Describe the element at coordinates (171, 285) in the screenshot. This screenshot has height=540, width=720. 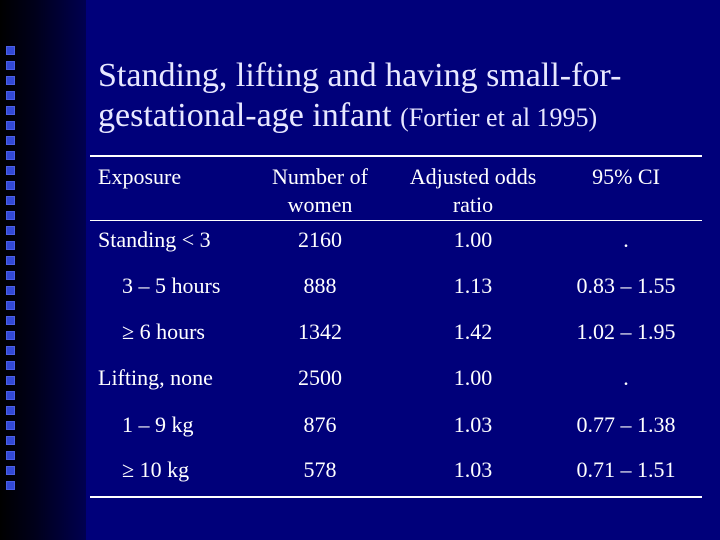
I see `row-exposure: 3 – 5 hours` at that location.